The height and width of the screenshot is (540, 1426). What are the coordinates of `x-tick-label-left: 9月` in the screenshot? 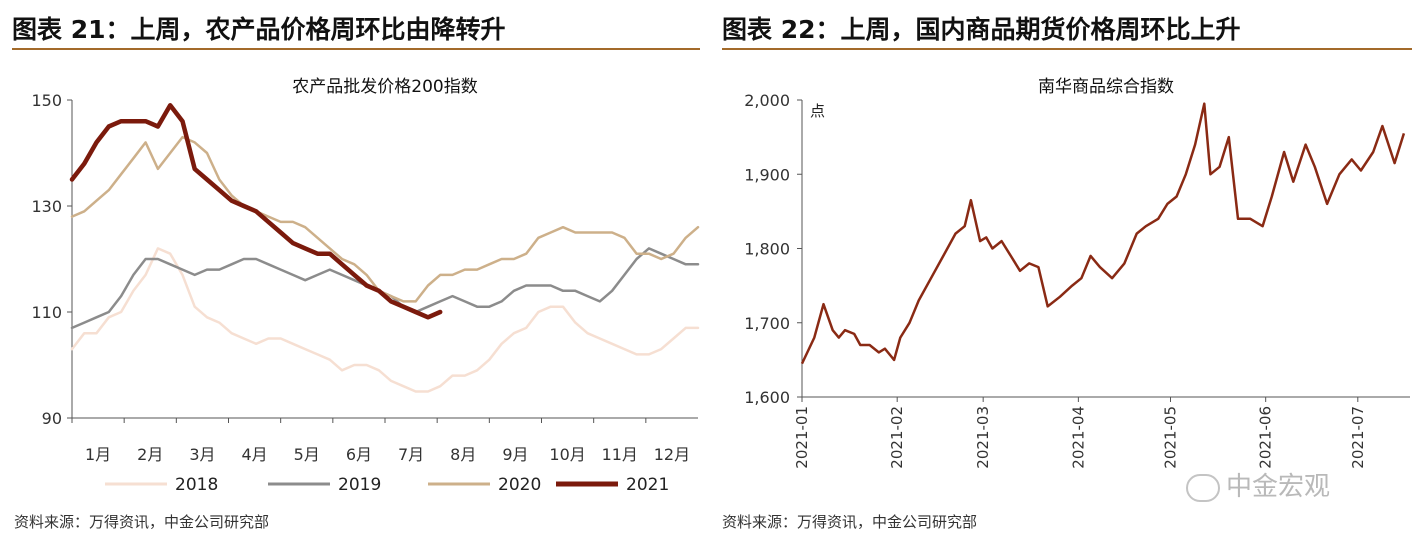 It's located at (515, 454).